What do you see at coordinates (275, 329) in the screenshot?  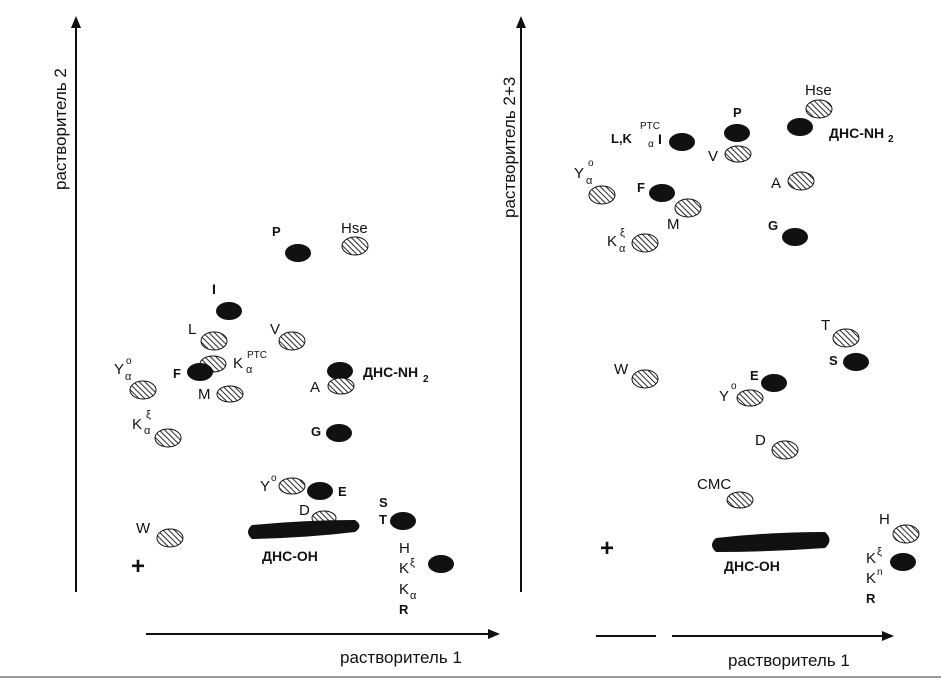 I see `label-v: V` at bounding box center [275, 329].